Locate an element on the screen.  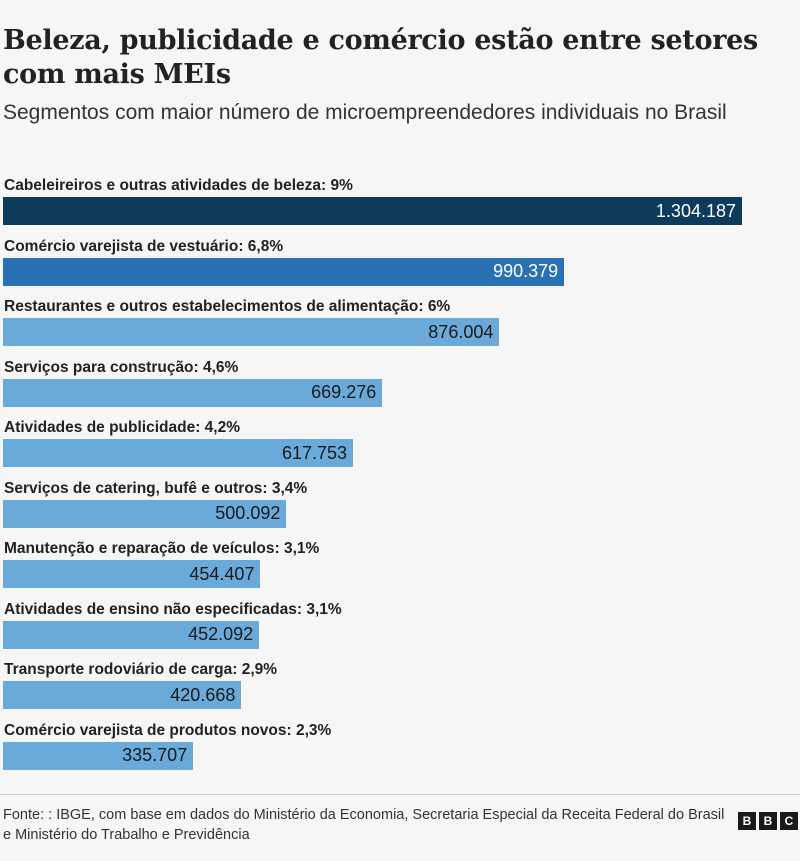
footer-divider is located at coordinates (400, 794).